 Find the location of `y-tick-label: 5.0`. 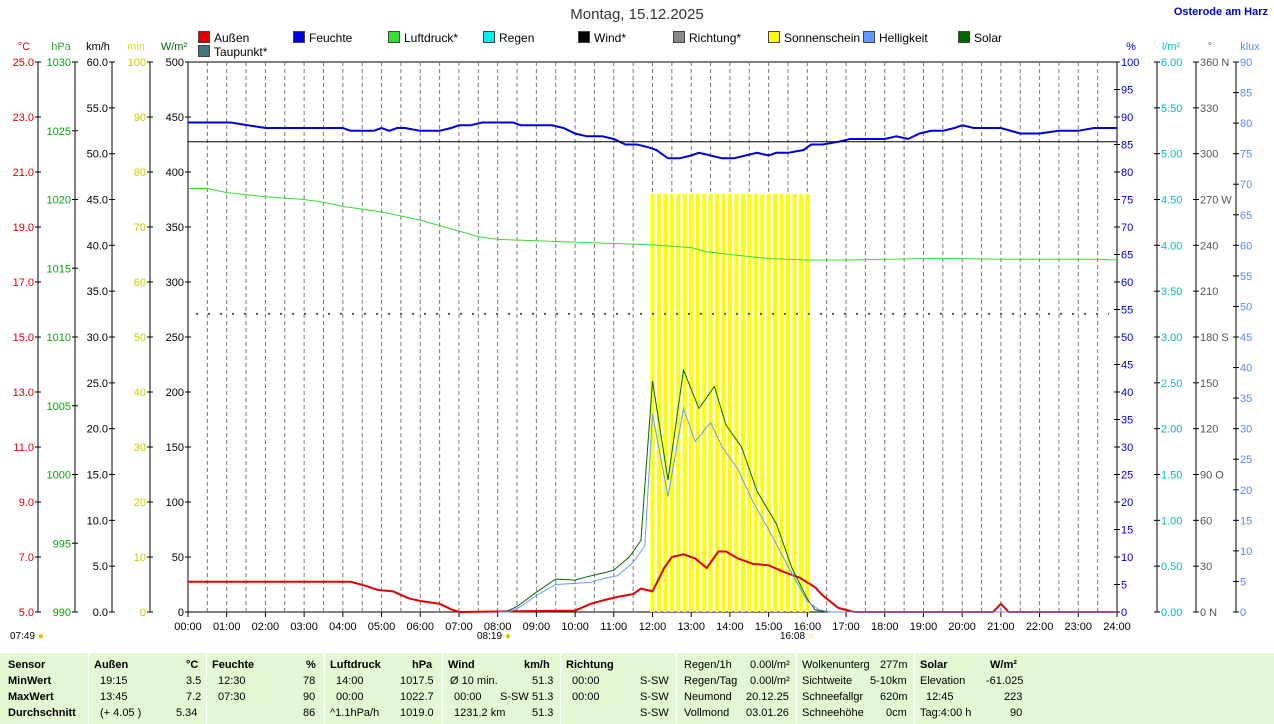

y-tick-label: 5.0 is located at coordinates (100, 567).